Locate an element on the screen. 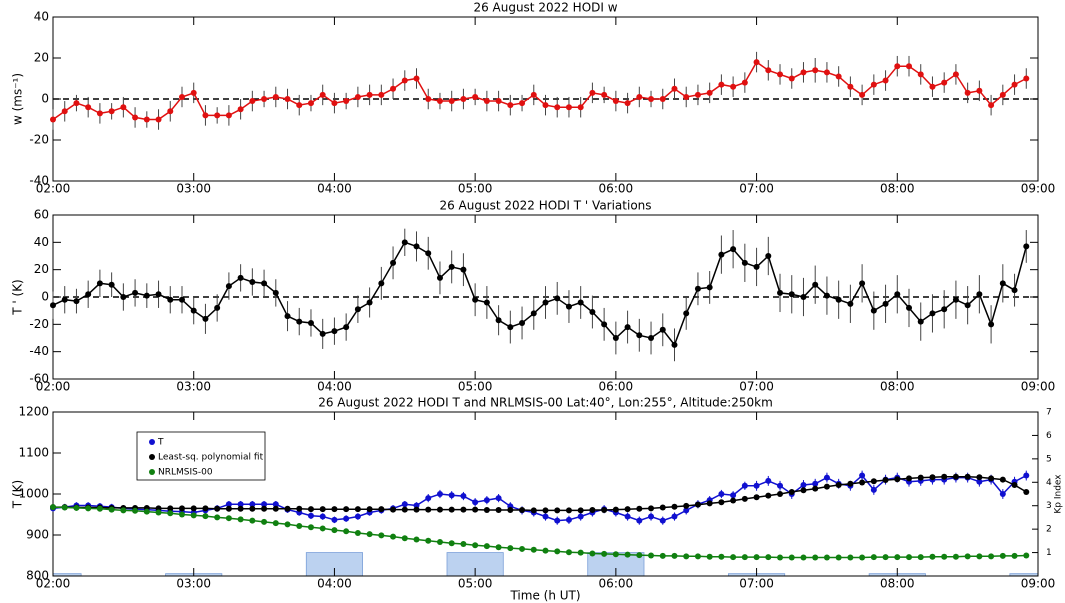  y-tick-label: 20 is located at coordinates (41, 269).